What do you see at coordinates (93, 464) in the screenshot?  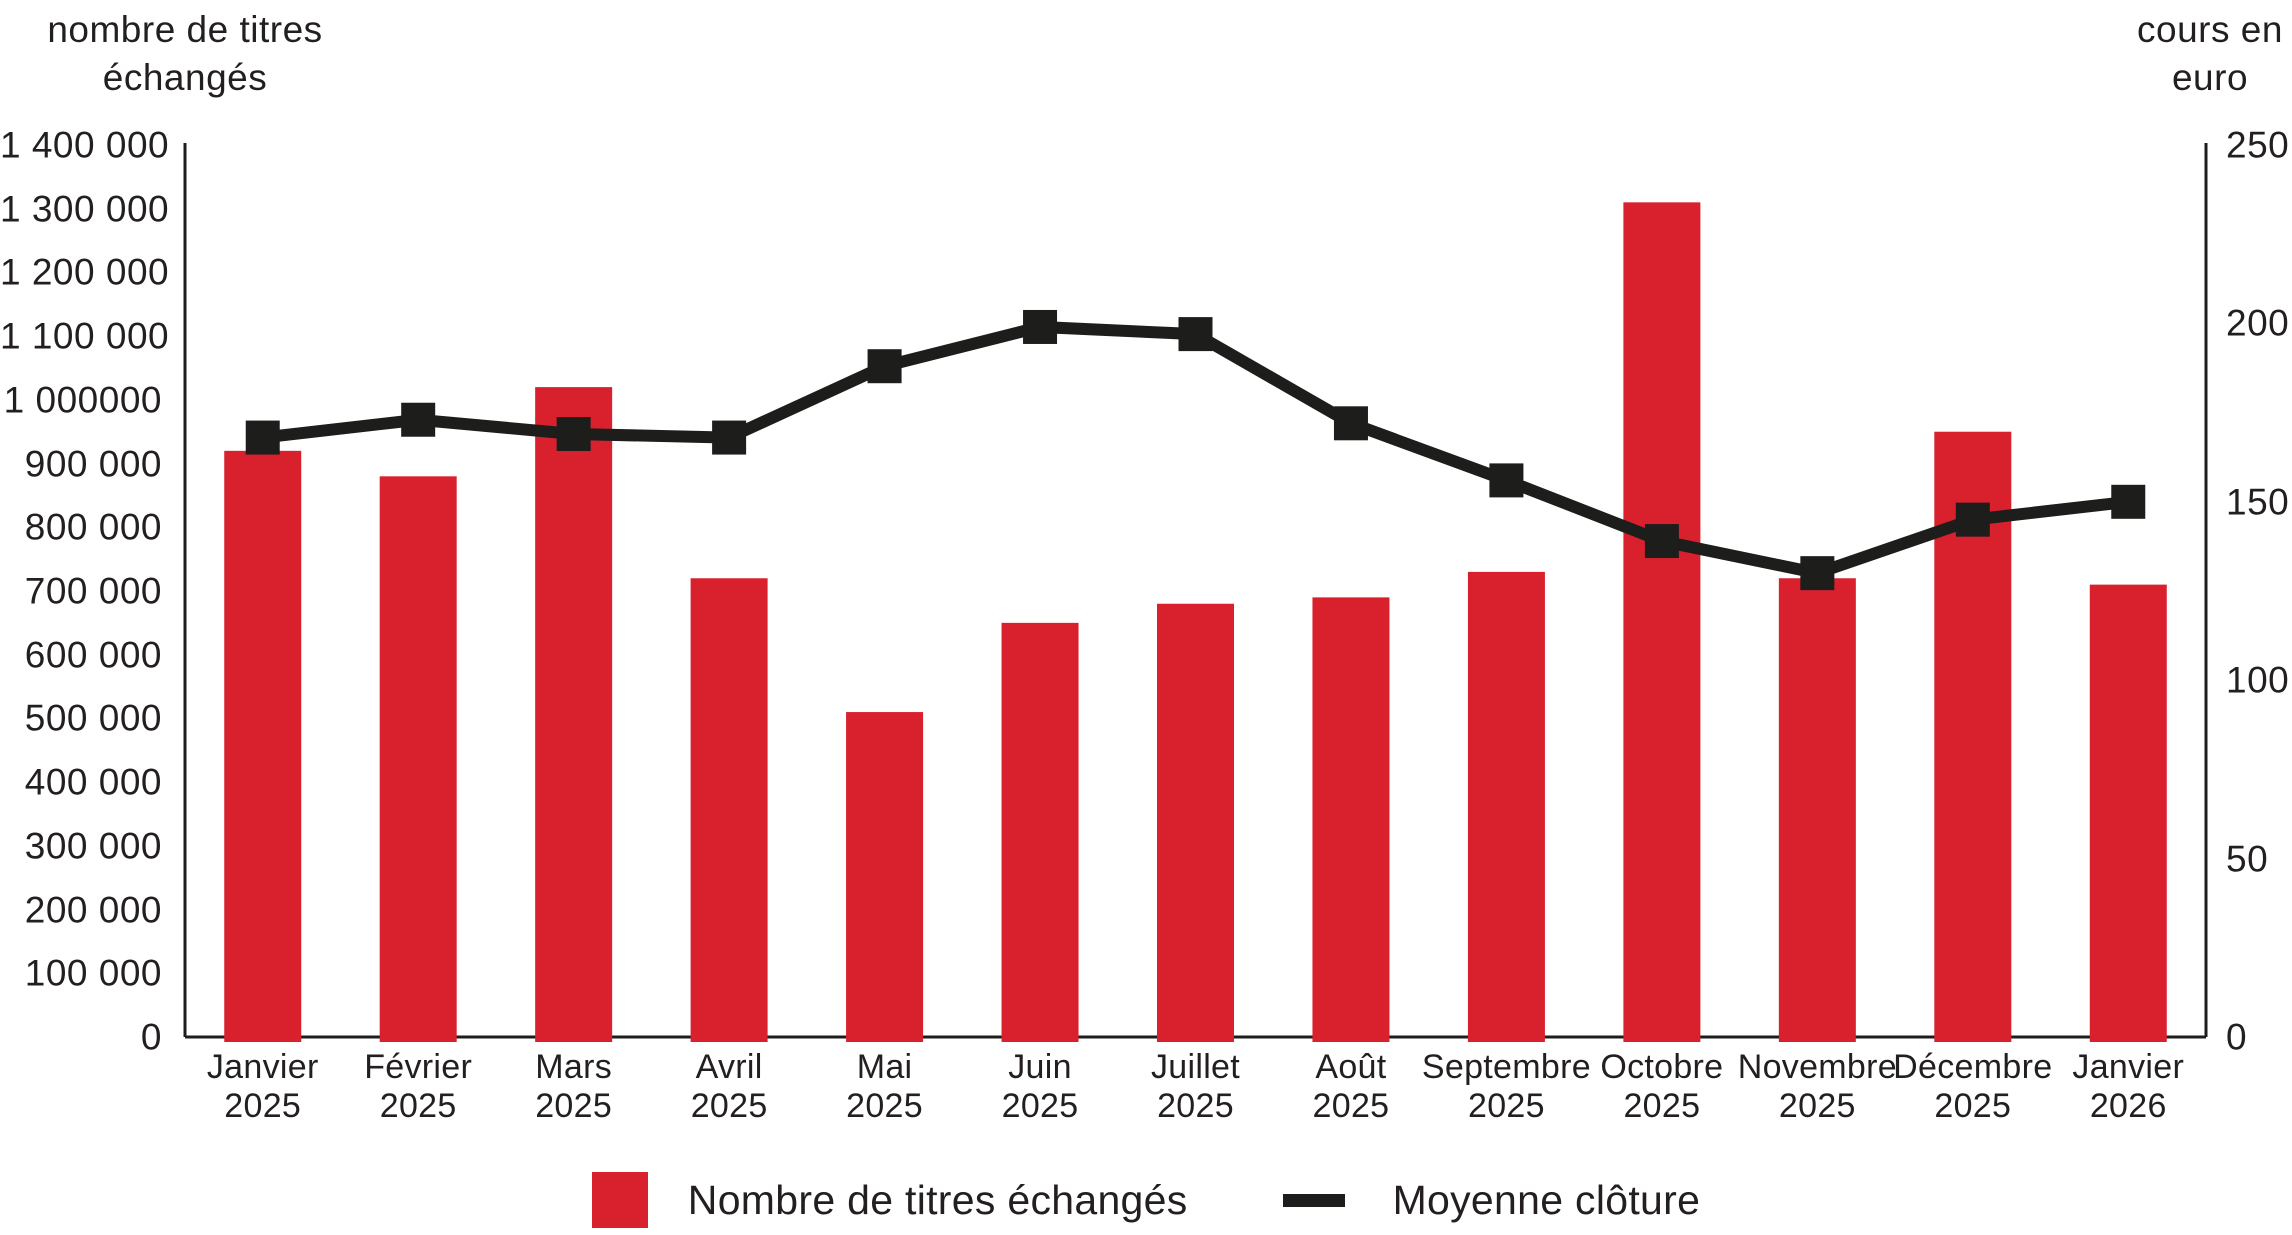 I see `left-axis-tick-label: 900 000` at bounding box center [93, 464].